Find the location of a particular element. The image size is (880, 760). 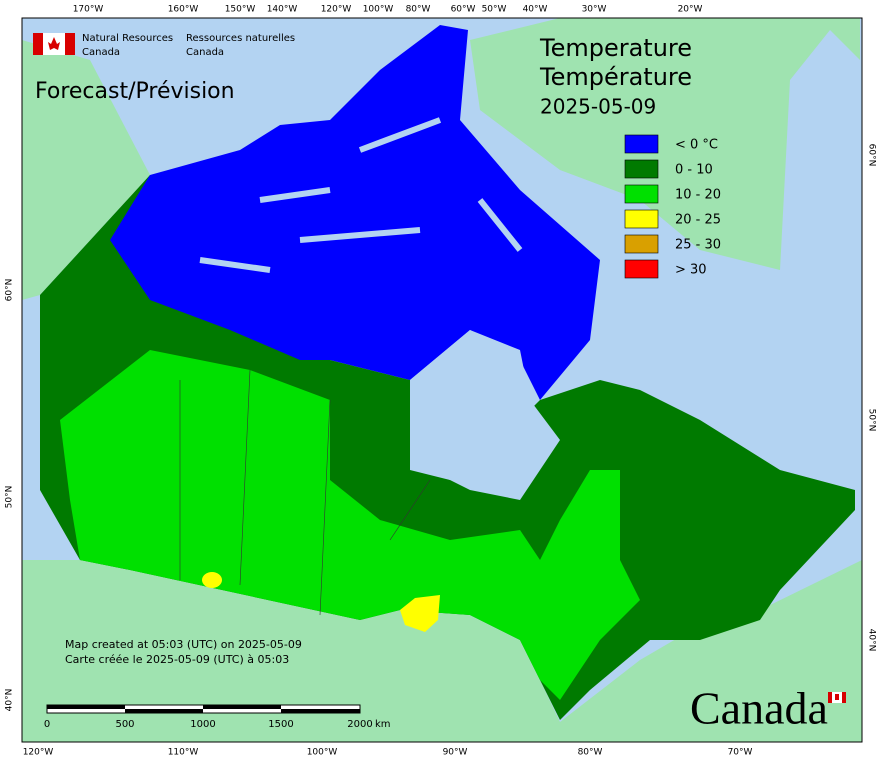

wm-flag-leaf is located at coordinates (837, 697).